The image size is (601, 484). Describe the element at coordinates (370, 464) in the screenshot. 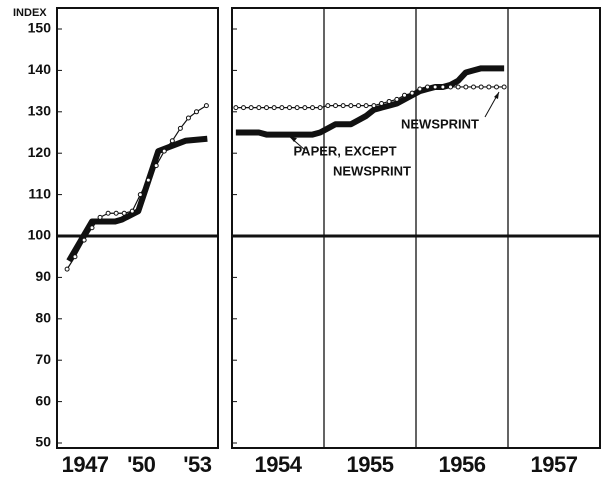

I see `x-tick-label: 1955` at that location.